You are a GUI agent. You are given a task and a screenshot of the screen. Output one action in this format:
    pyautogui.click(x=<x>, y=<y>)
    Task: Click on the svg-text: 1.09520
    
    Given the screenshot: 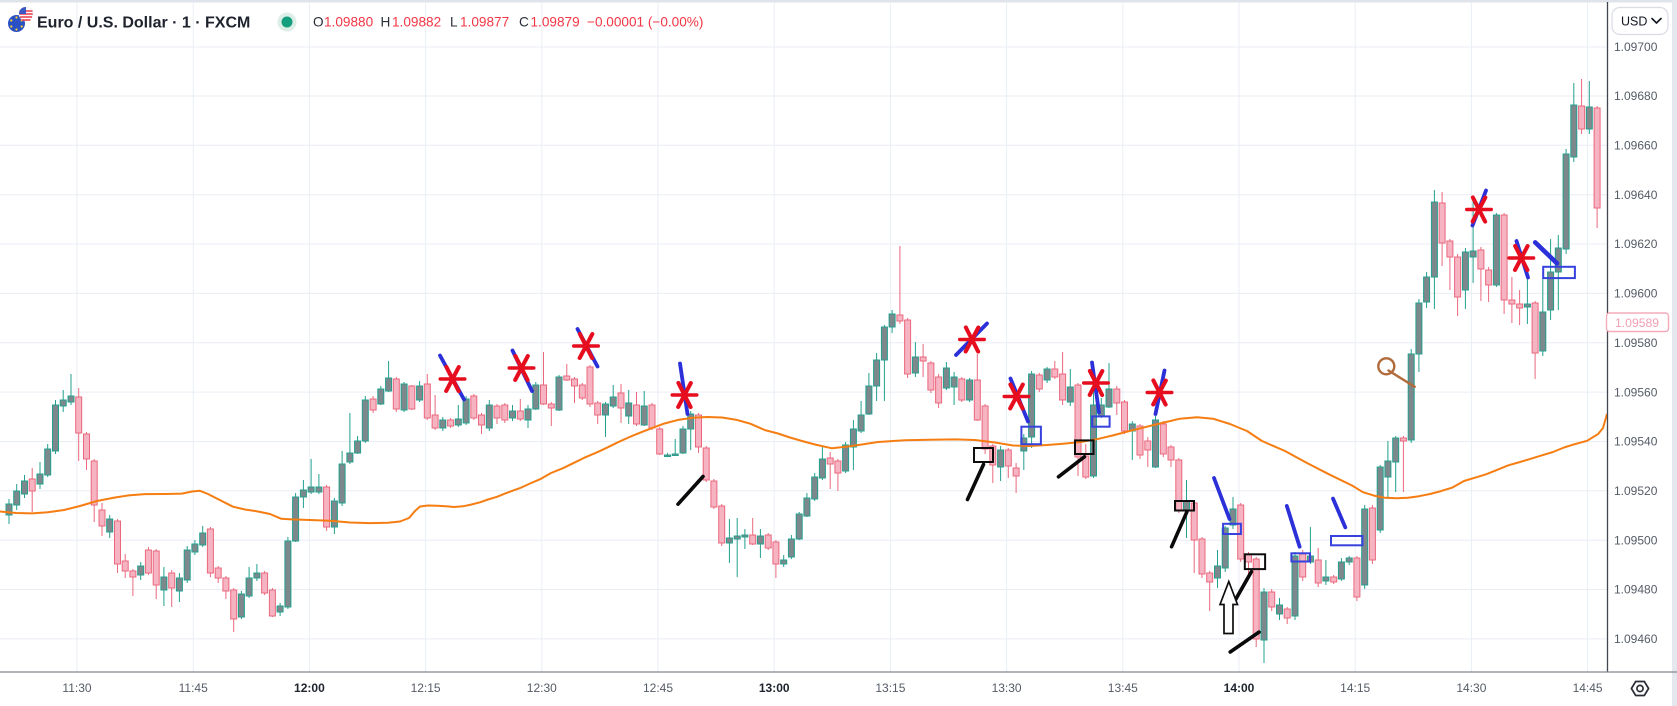 What is the action you would take?
    pyautogui.click(x=1636, y=491)
    